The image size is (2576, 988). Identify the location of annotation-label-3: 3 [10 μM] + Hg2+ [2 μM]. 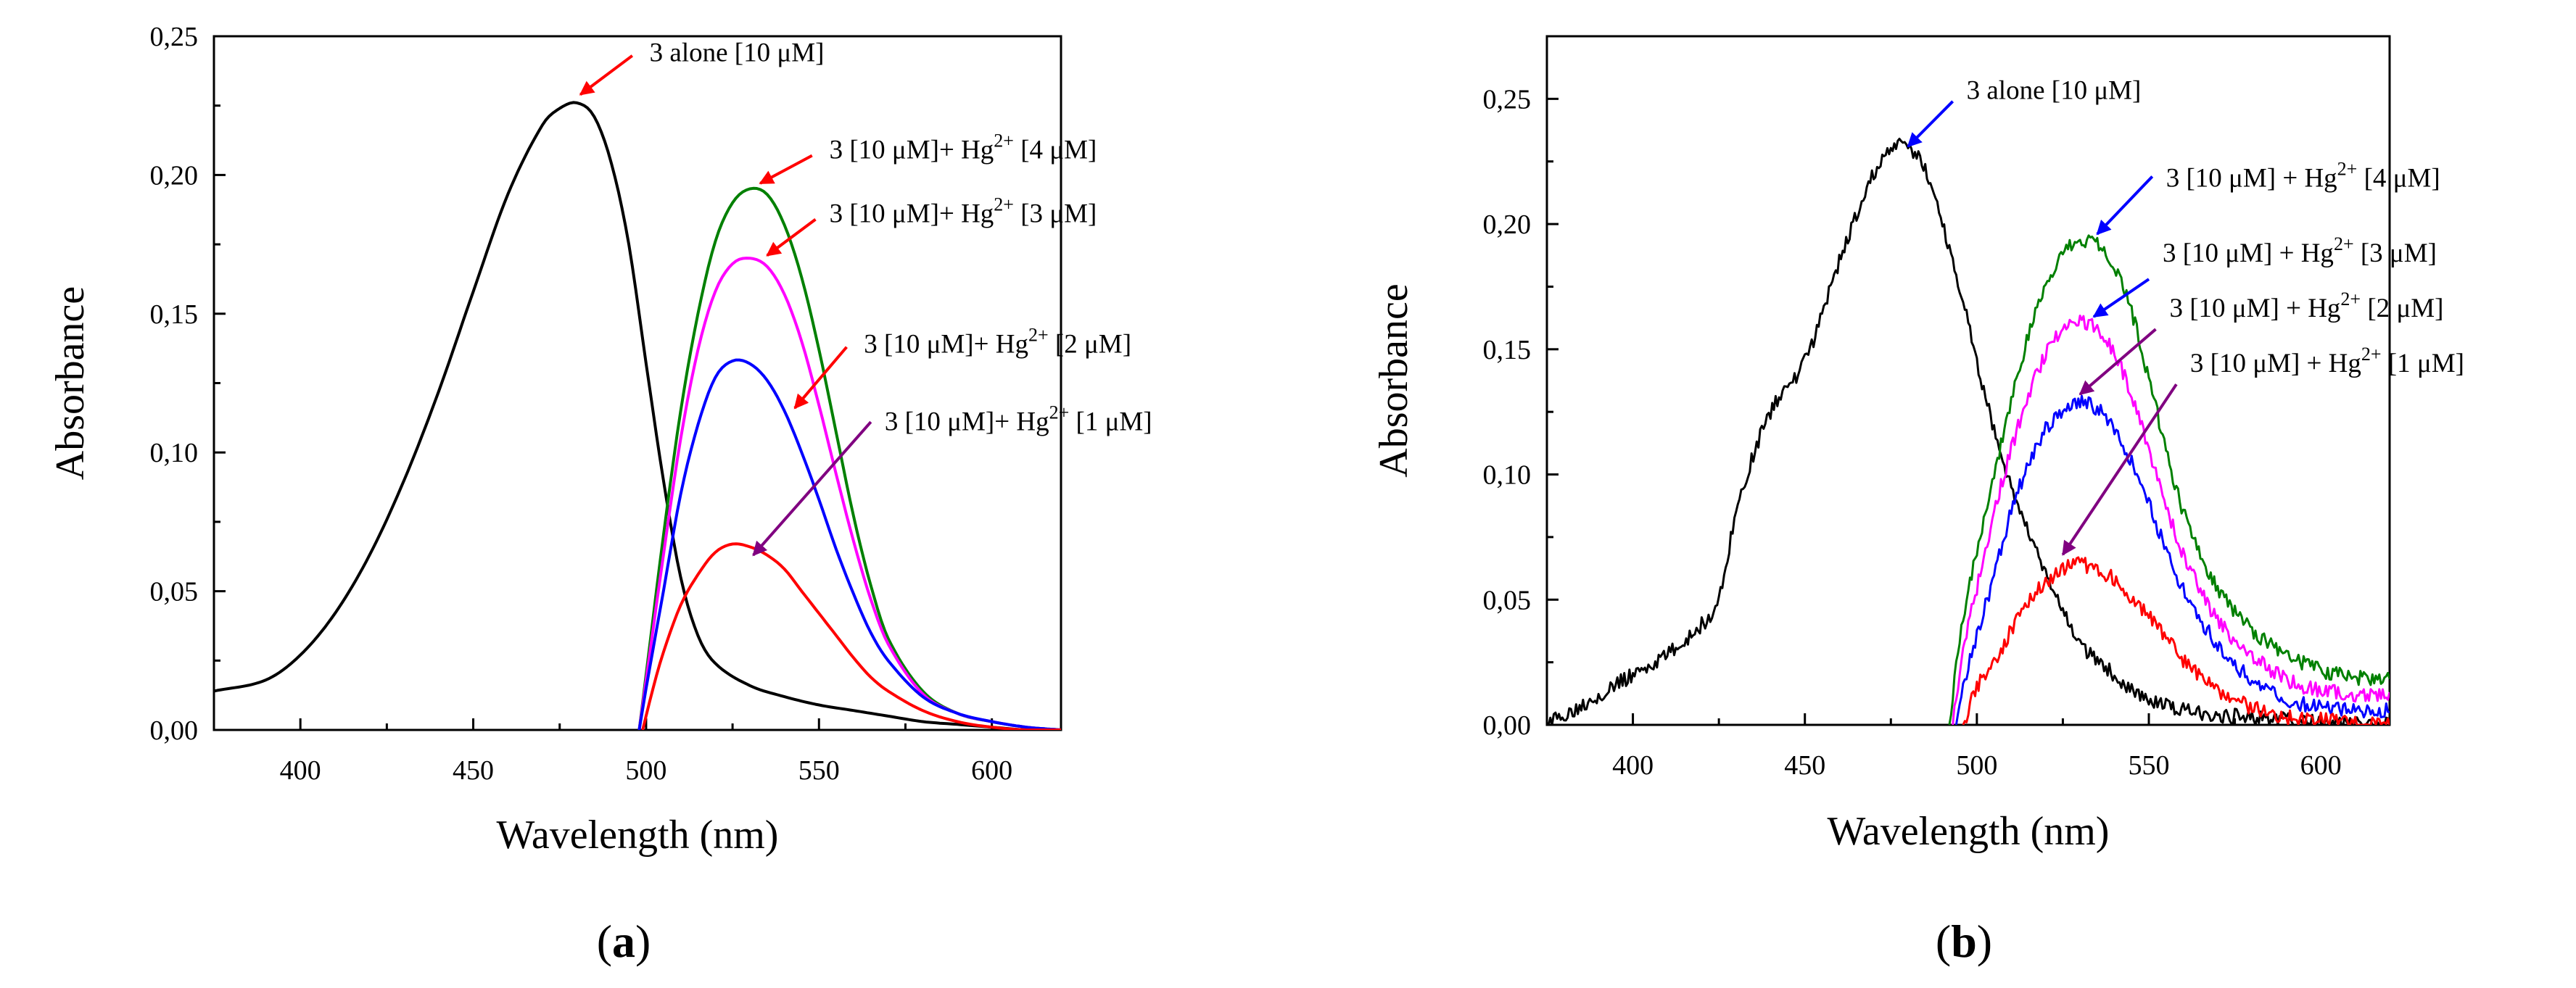
(2306, 305).